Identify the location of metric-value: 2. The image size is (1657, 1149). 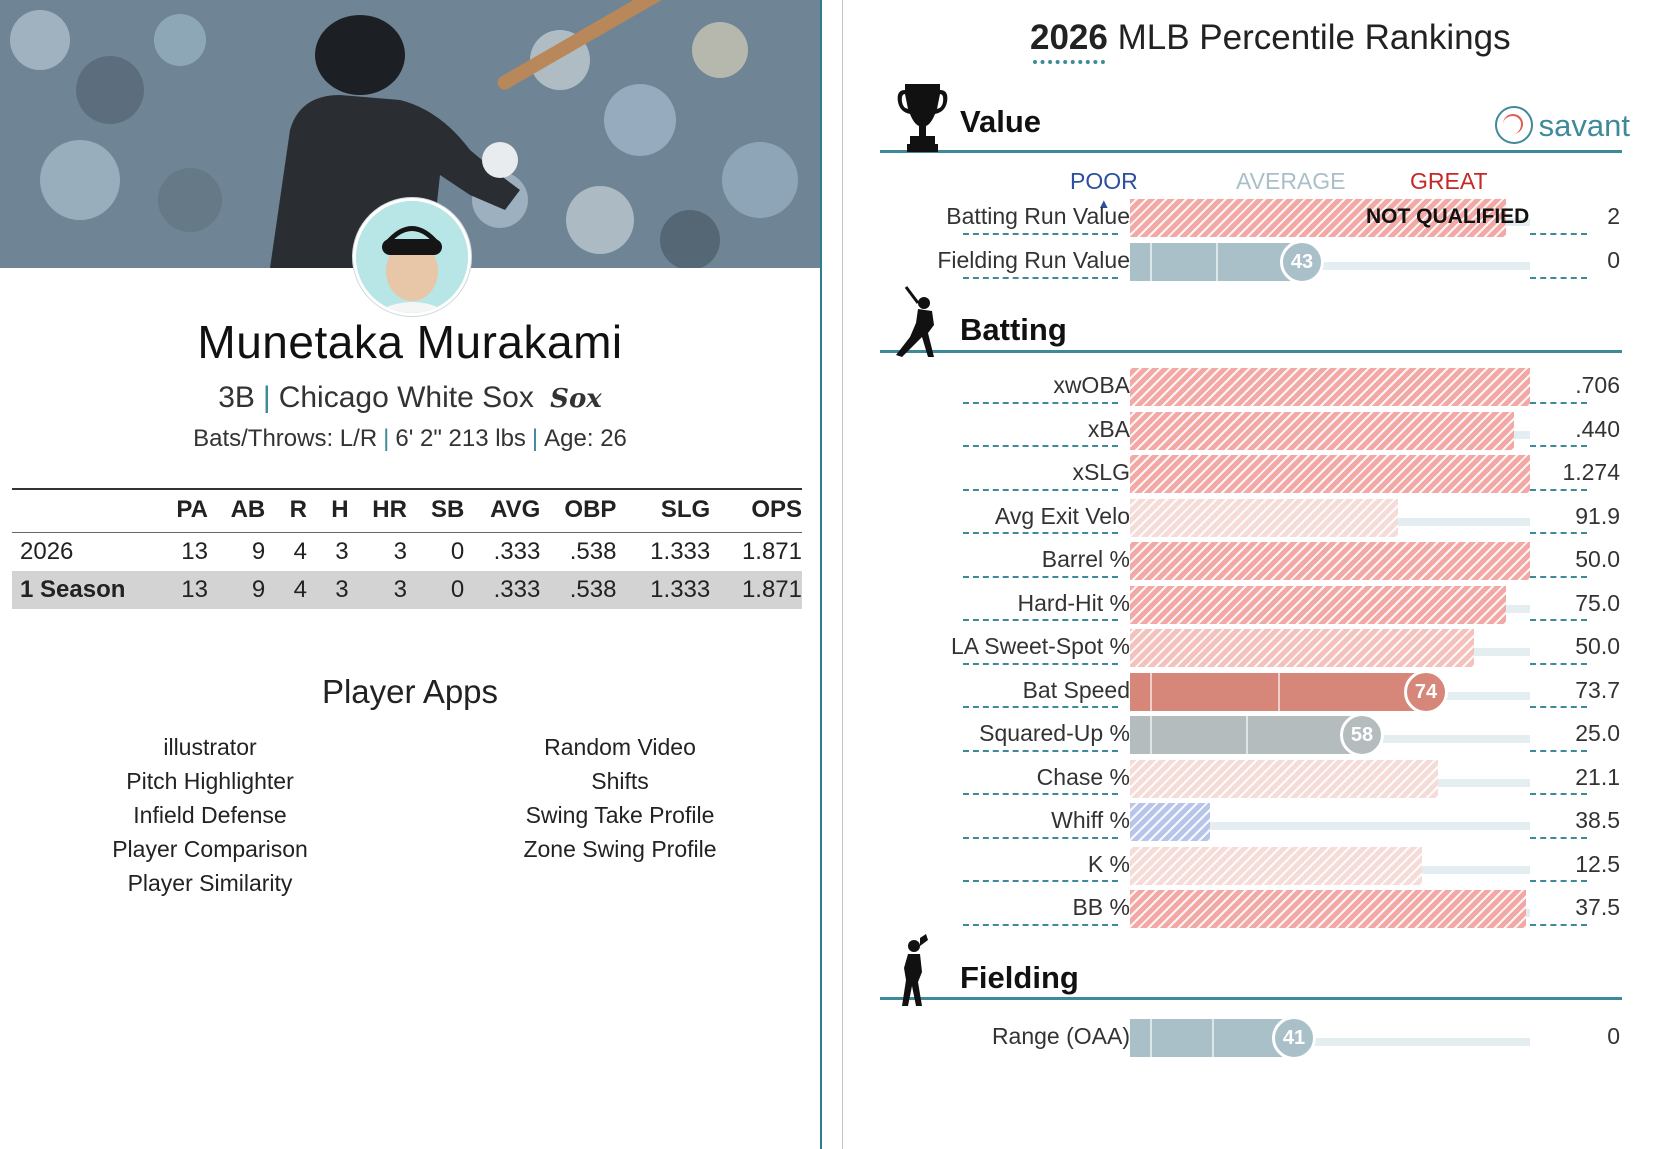
(1613, 216).